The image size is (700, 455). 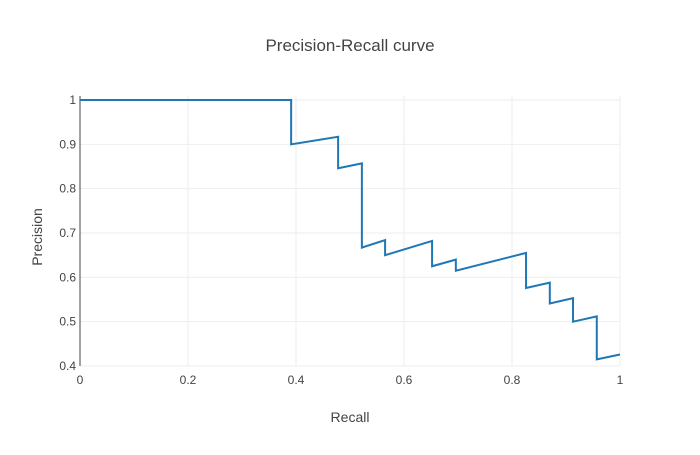 What do you see at coordinates (80, 380) in the screenshot?
I see `x-tick-label: 0` at bounding box center [80, 380].